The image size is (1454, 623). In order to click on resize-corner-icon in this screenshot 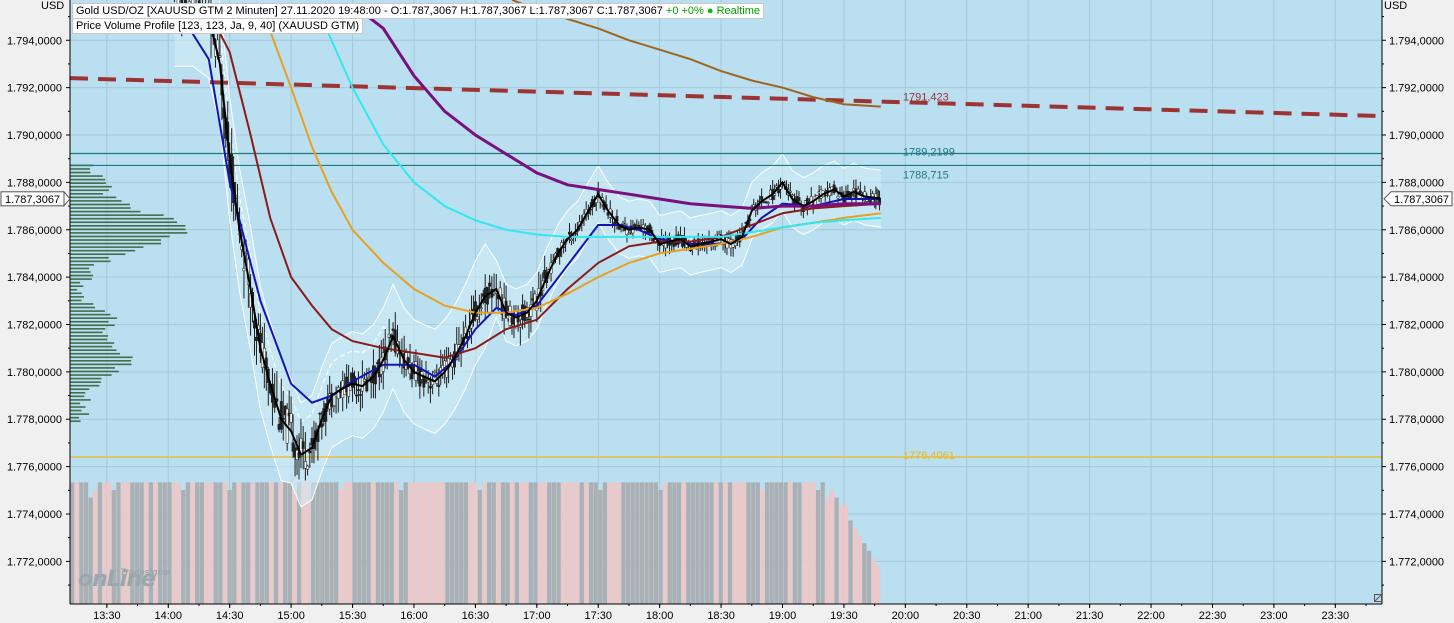, I will do `click(1378, 598)`.